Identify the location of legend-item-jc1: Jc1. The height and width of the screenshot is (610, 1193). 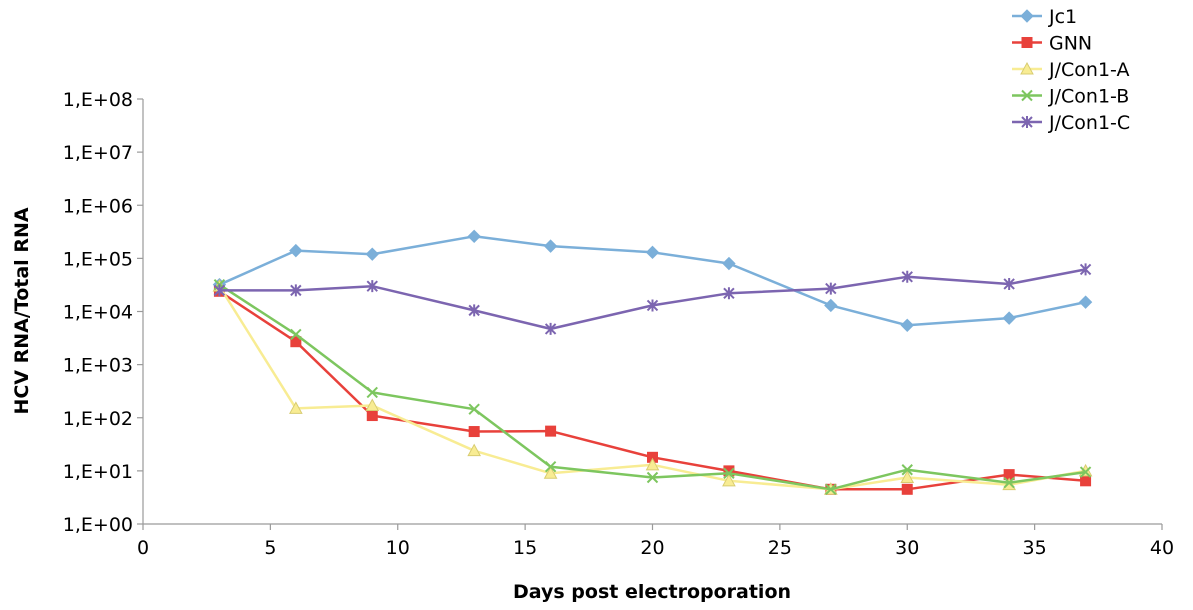
(1044, 17).